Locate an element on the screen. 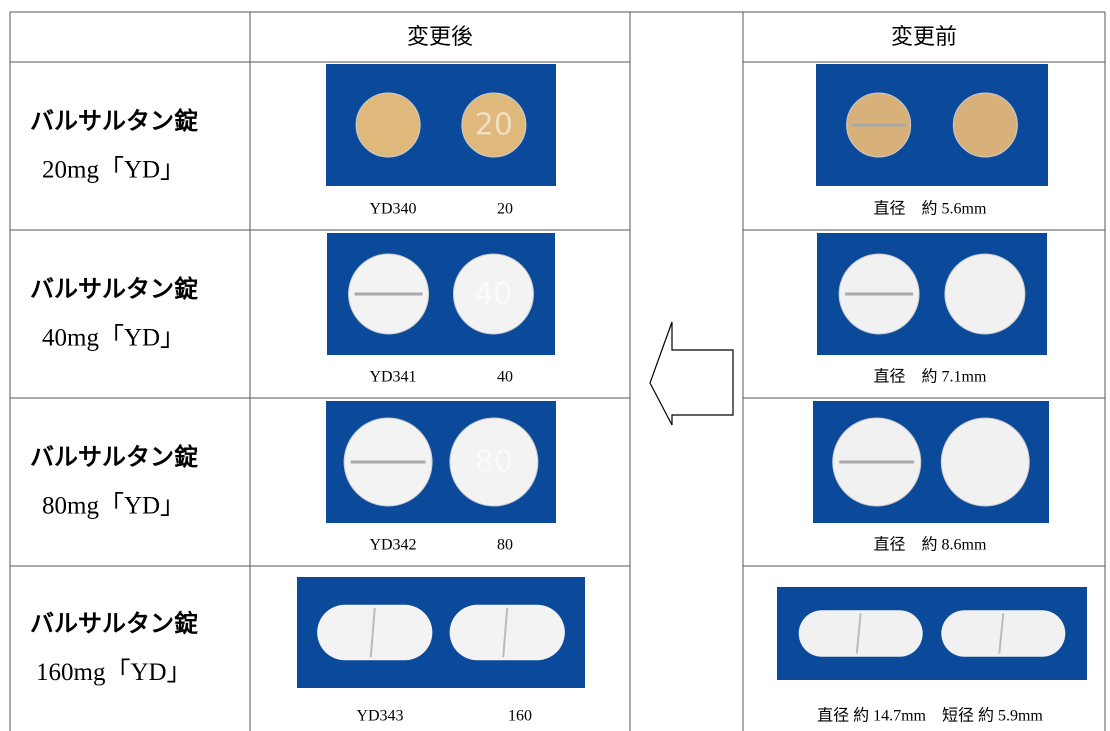 Image resolution: width=1110 pixels, height=731 pixels. product-dose: 80mg「YD」 is located at coordinates (113, 506).